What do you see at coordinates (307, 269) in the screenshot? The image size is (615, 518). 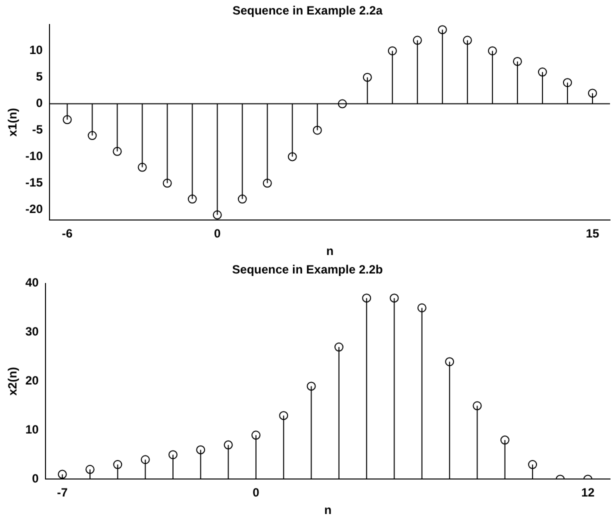 I see `chart-title: Sequence in Example 2.2b` at bounding box center [307, 269].